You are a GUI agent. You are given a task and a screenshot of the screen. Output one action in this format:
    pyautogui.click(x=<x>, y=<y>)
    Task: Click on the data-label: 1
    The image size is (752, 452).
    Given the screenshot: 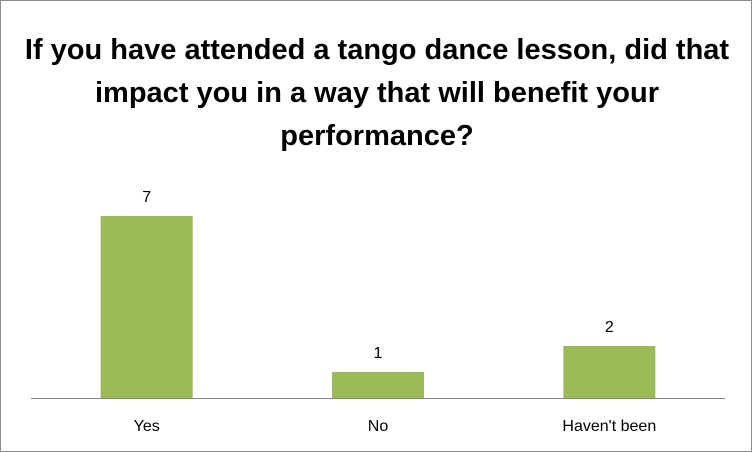 What is the action you would take?
    pyautogui.click(x=378, y=353)
    